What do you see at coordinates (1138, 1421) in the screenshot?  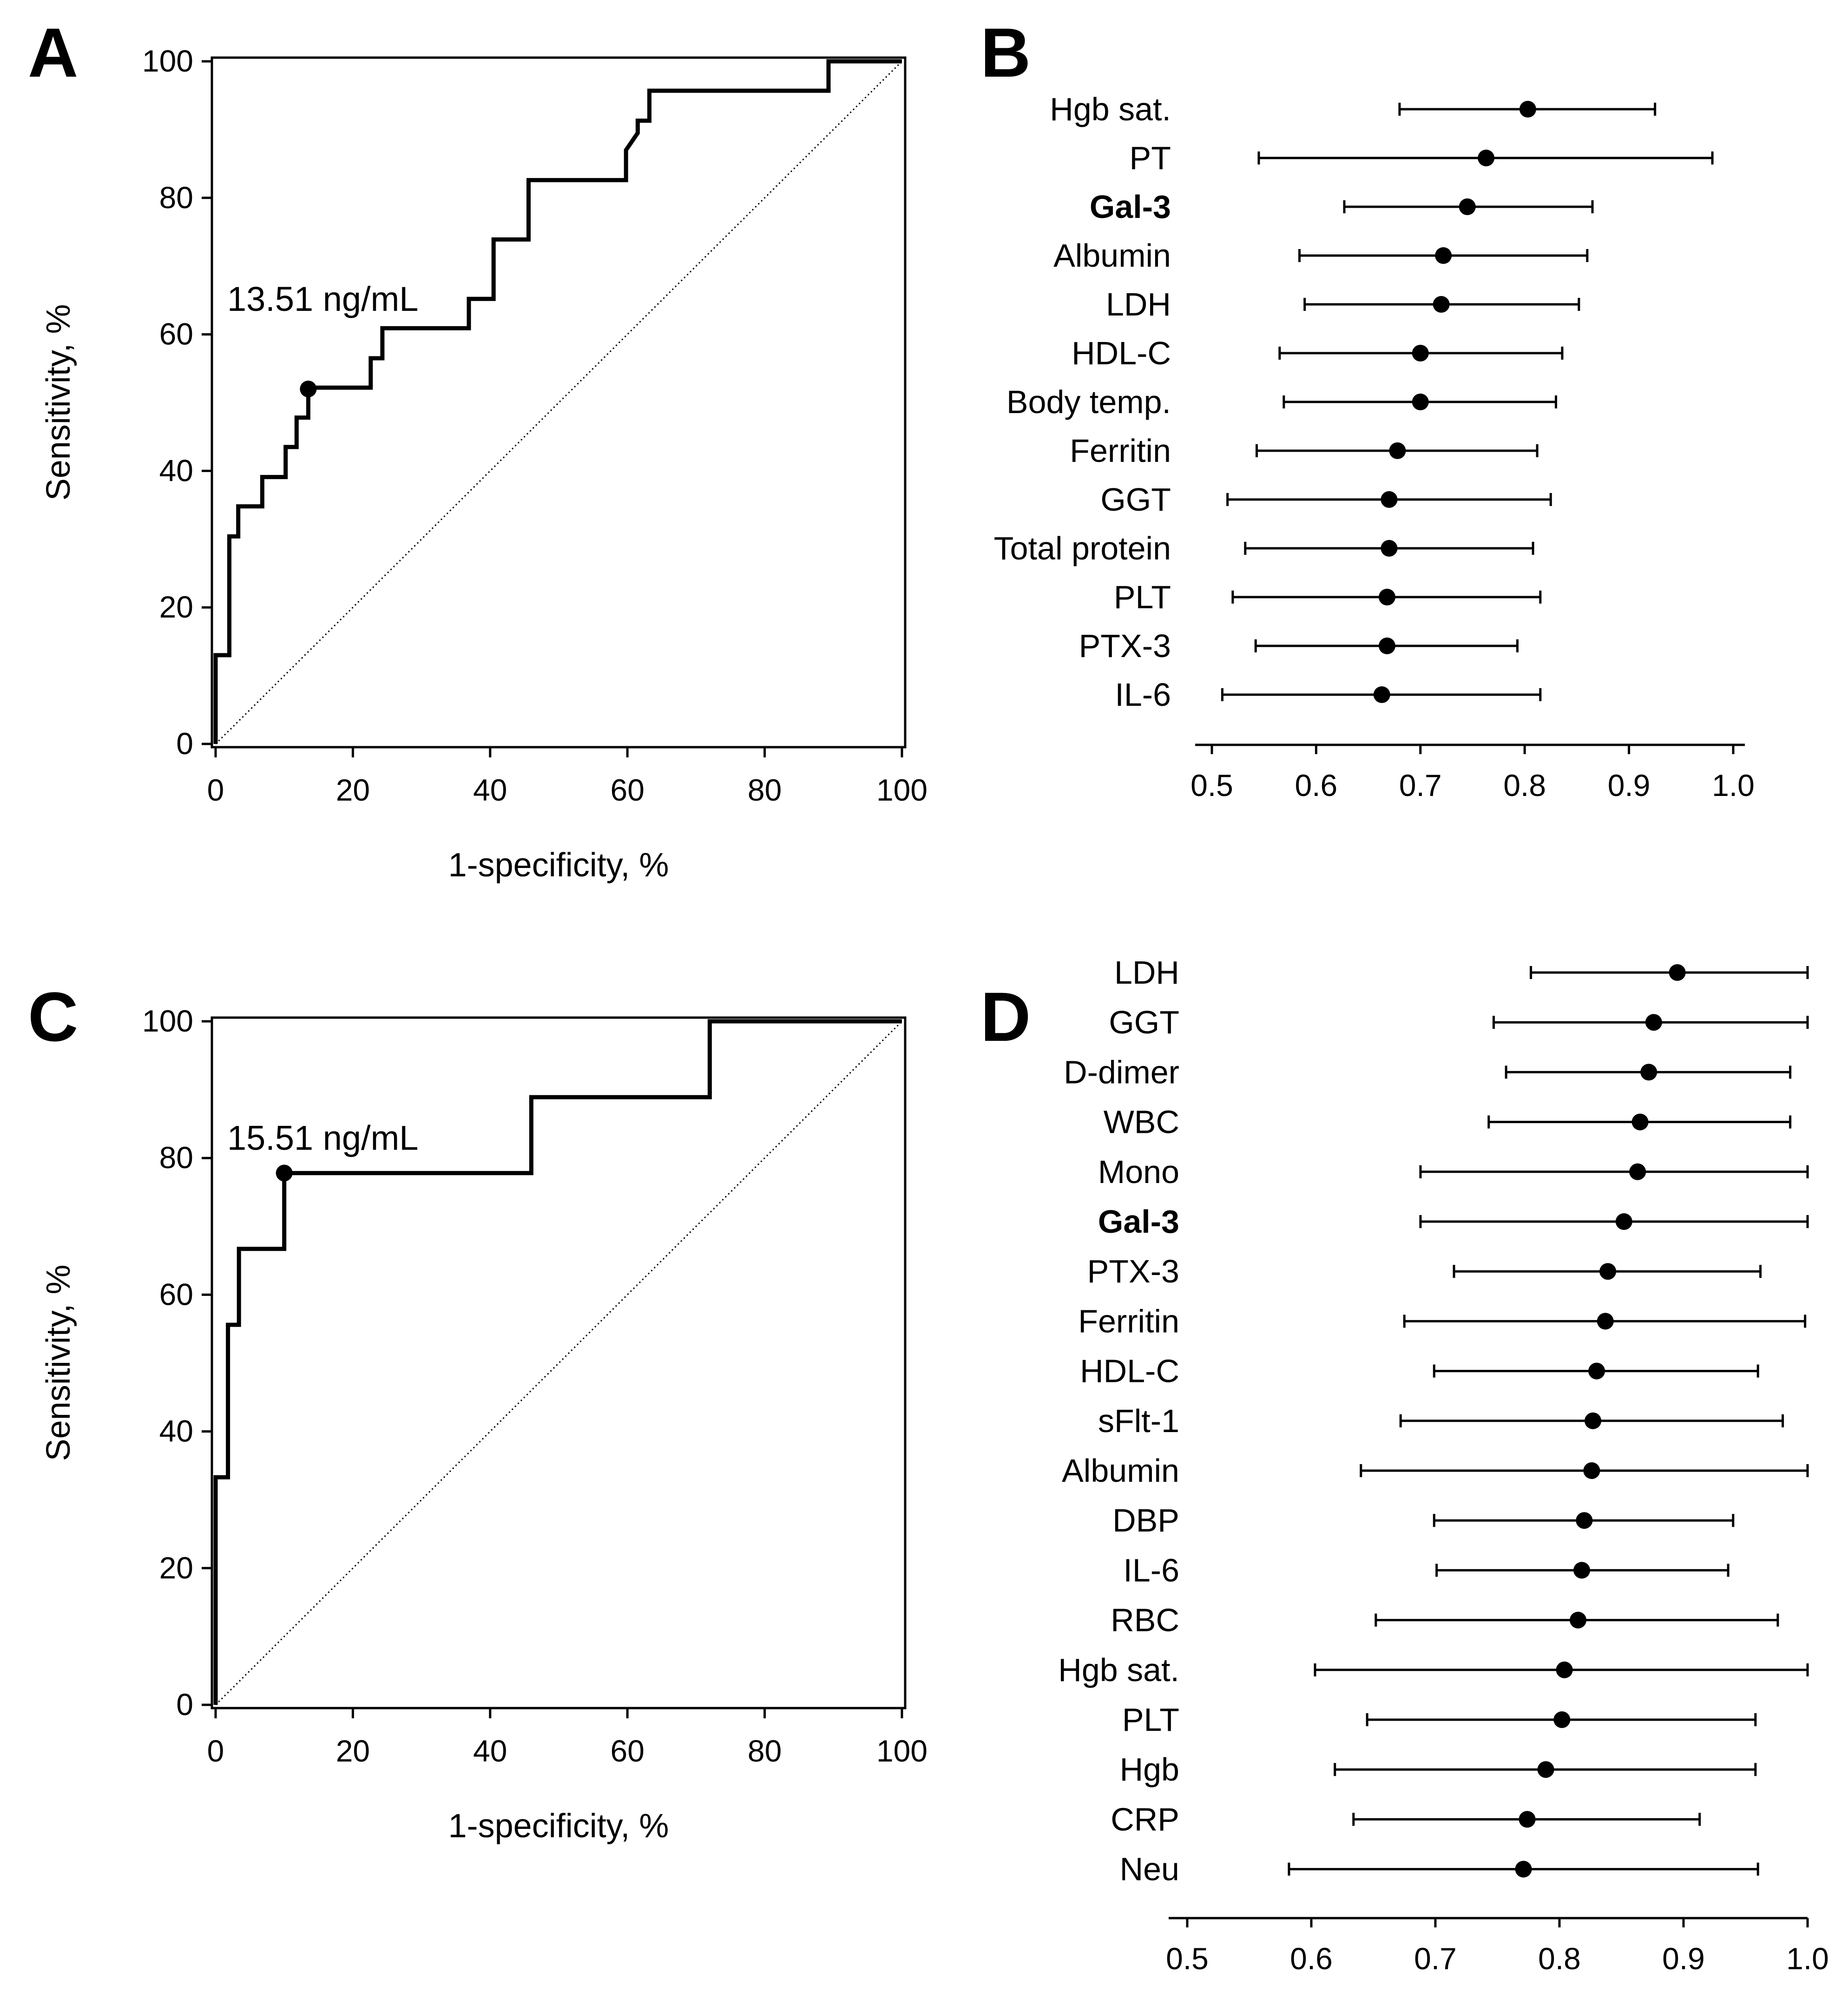 I see `forest-row-label: sFlt-1` at bounding box center [1138, 1421].